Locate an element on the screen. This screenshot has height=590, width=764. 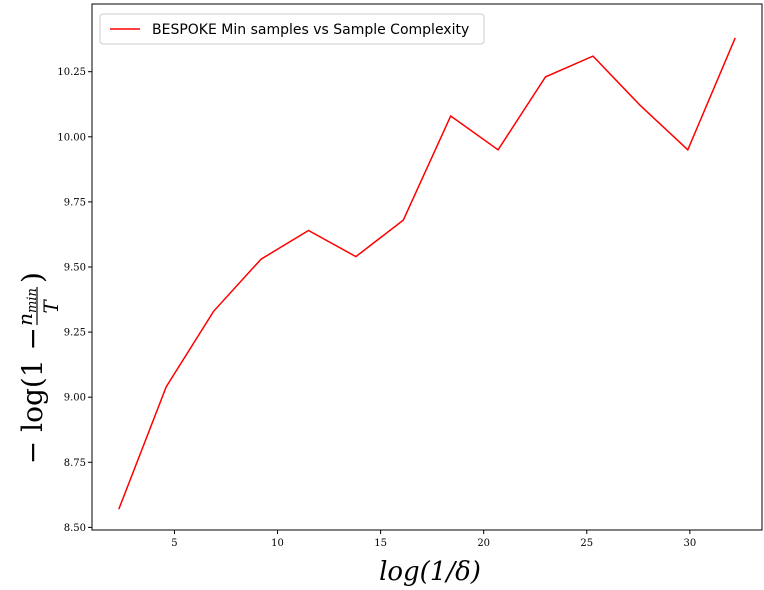
y-tick-label: 9.25 is located at coordinates (75, 333).